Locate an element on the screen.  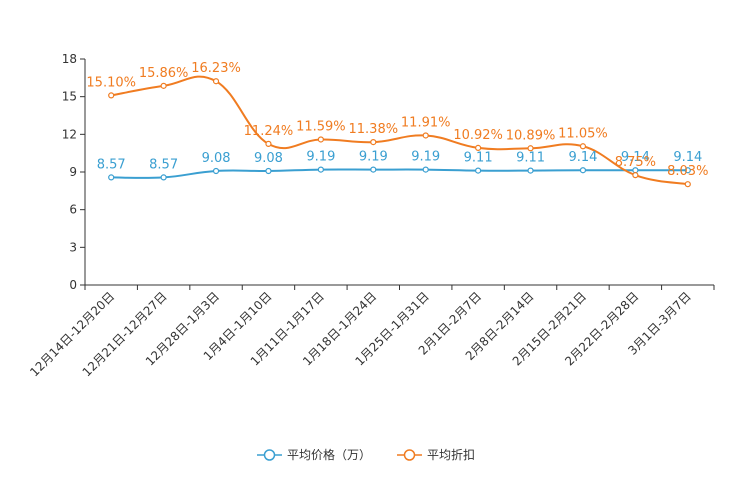
y-axis: 0 3 6 9 12 15 18 is located at coordinates (74, 172).